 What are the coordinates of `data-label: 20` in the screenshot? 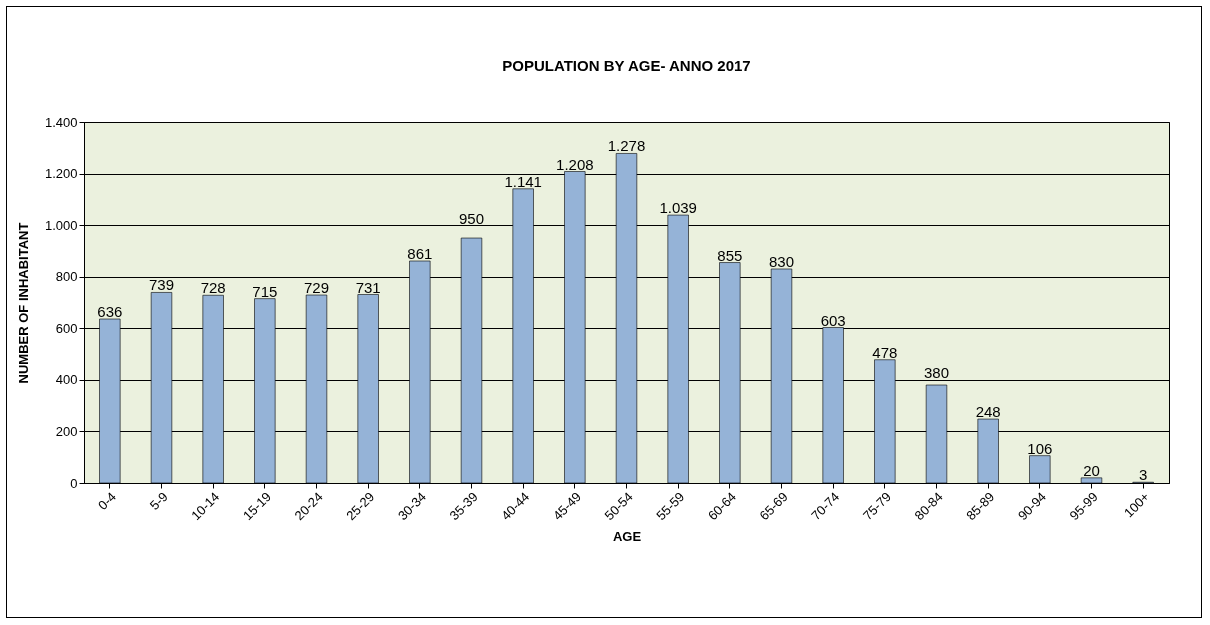 It's located at (1091, 470).